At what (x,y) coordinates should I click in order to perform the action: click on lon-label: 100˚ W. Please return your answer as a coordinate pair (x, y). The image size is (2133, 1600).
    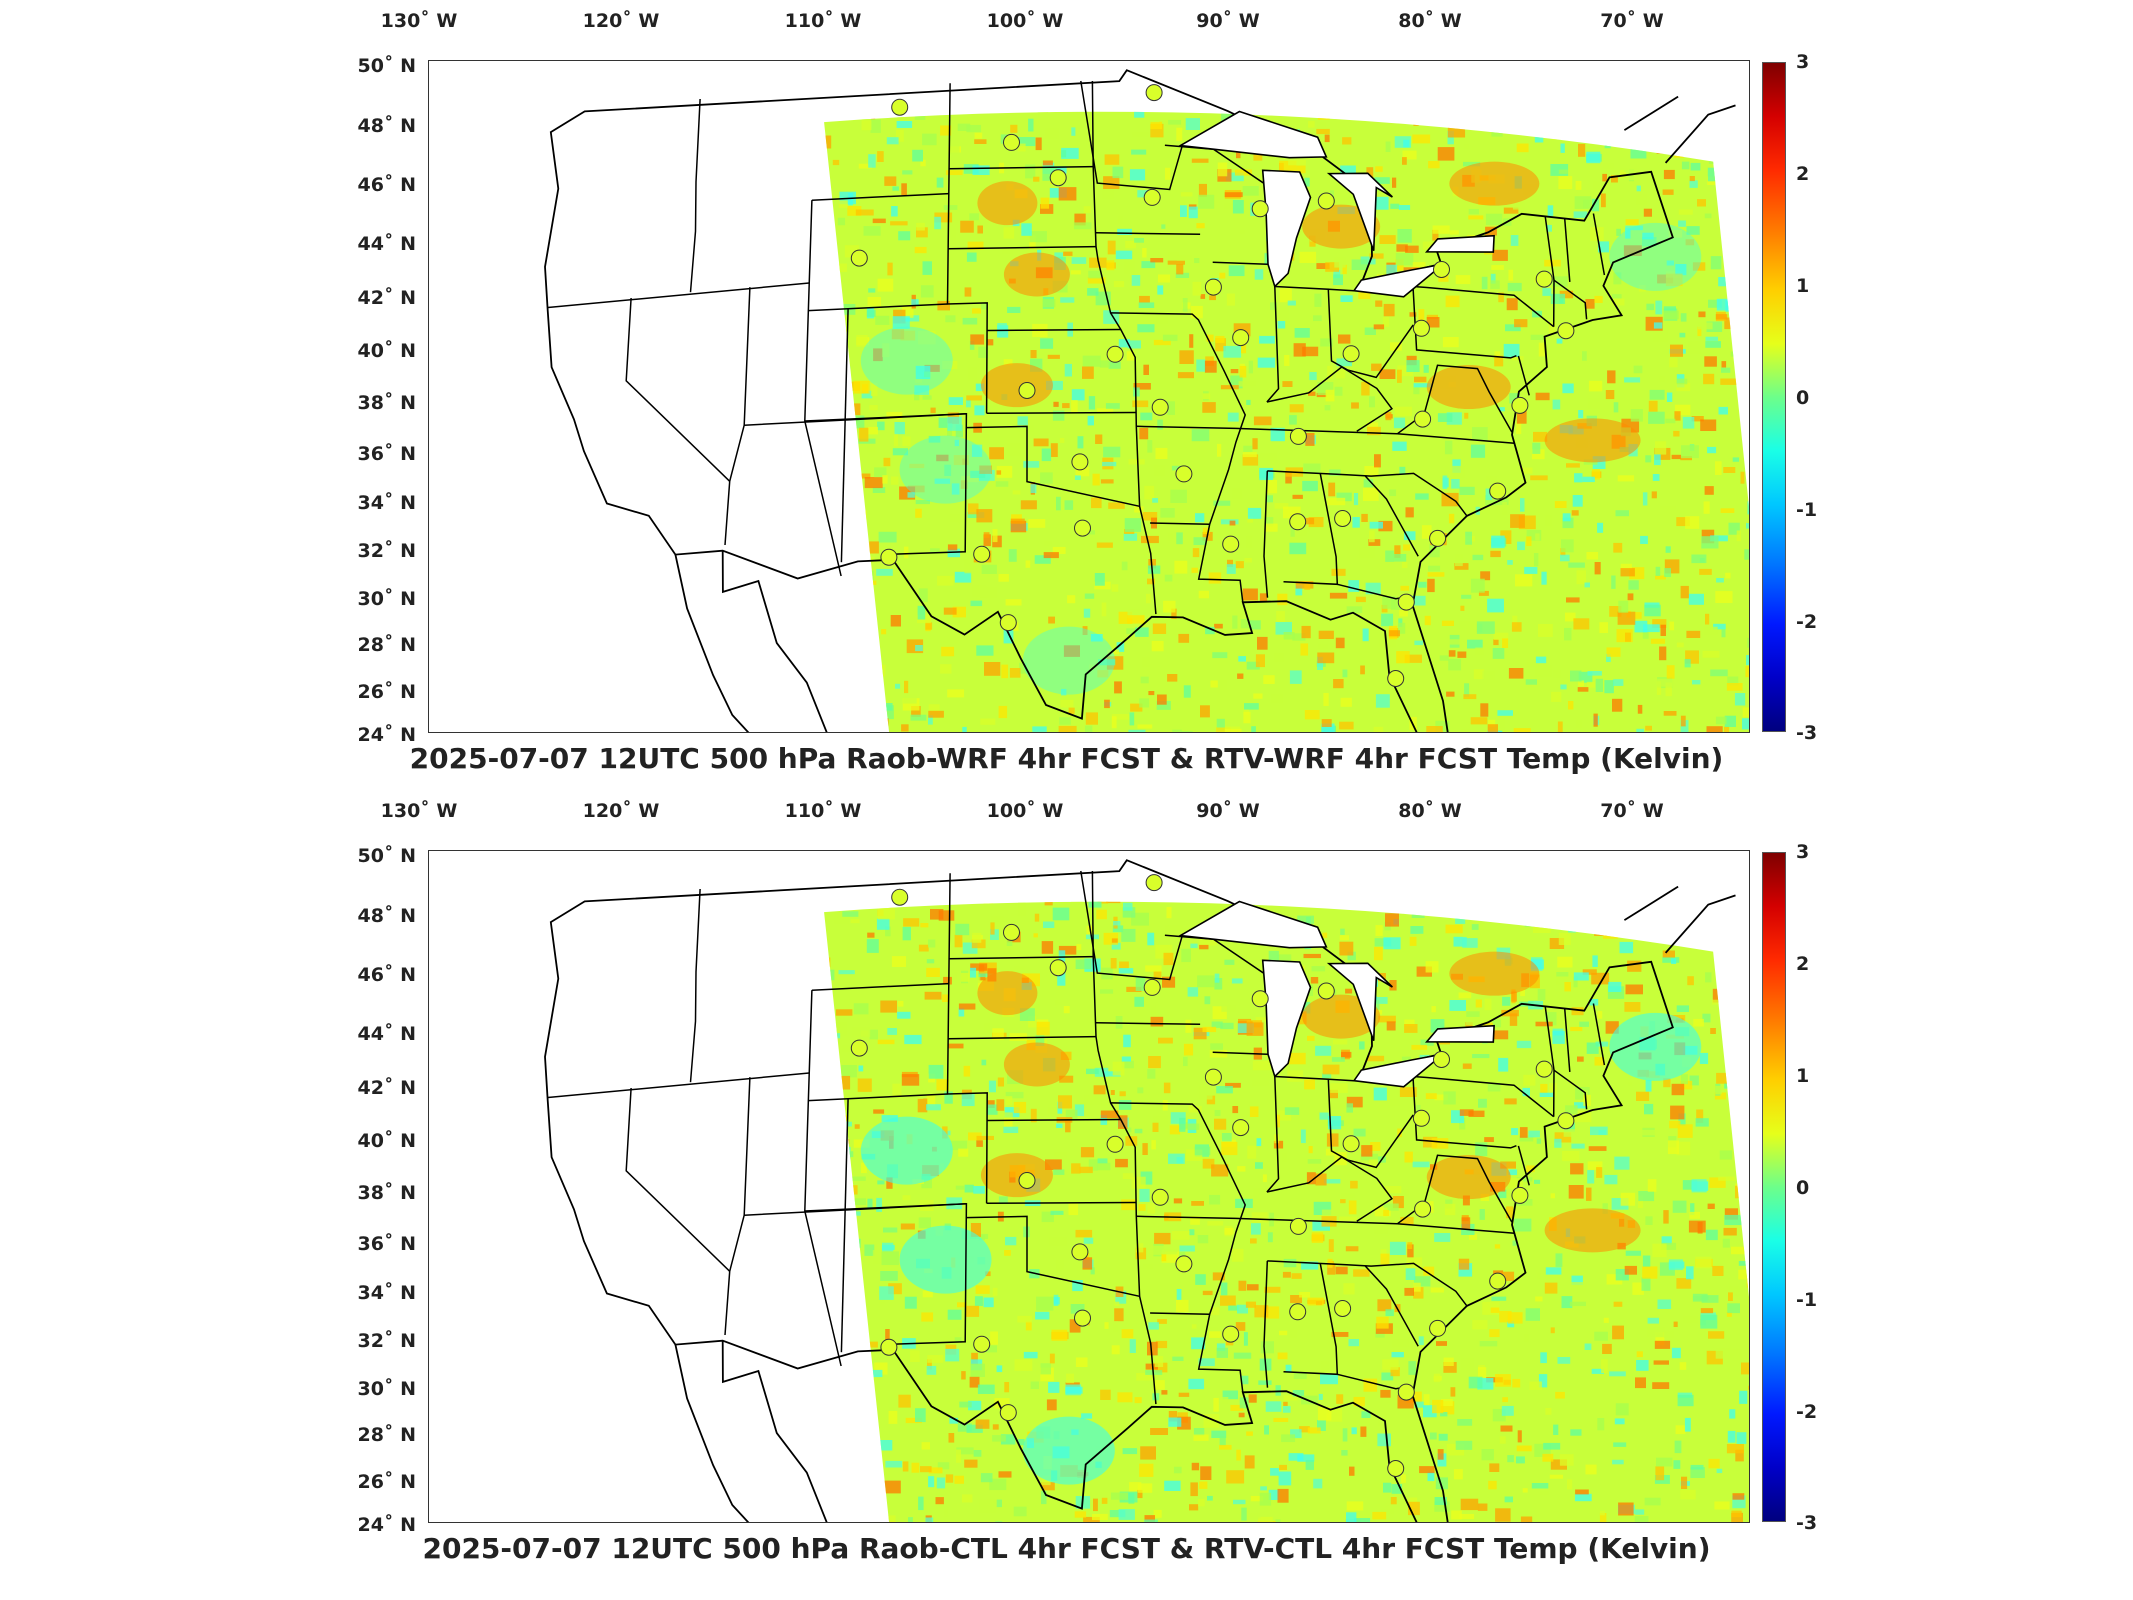
    Looking at the image, I should click on (1025, 811).